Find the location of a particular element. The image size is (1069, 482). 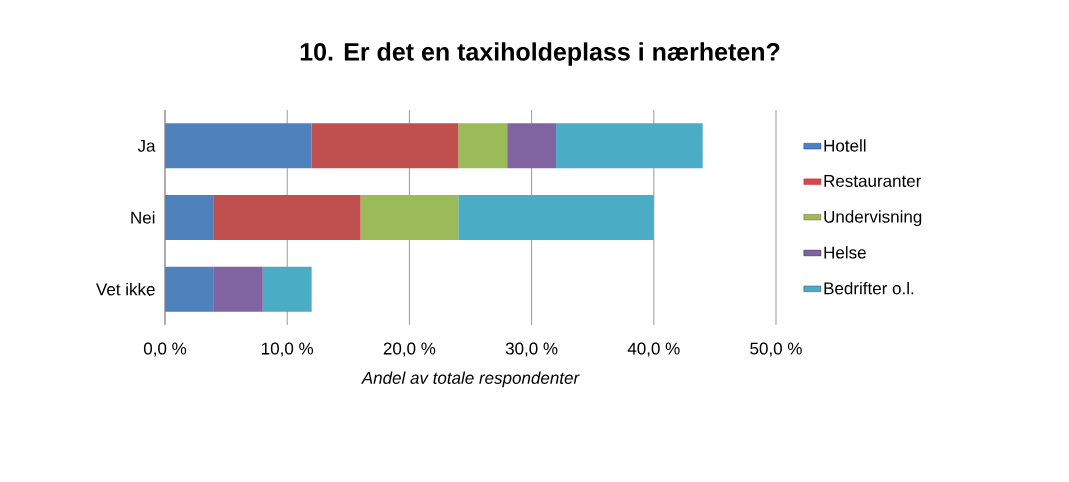

x-tick-label: 40,0 % is located at coordinates (653, 349).